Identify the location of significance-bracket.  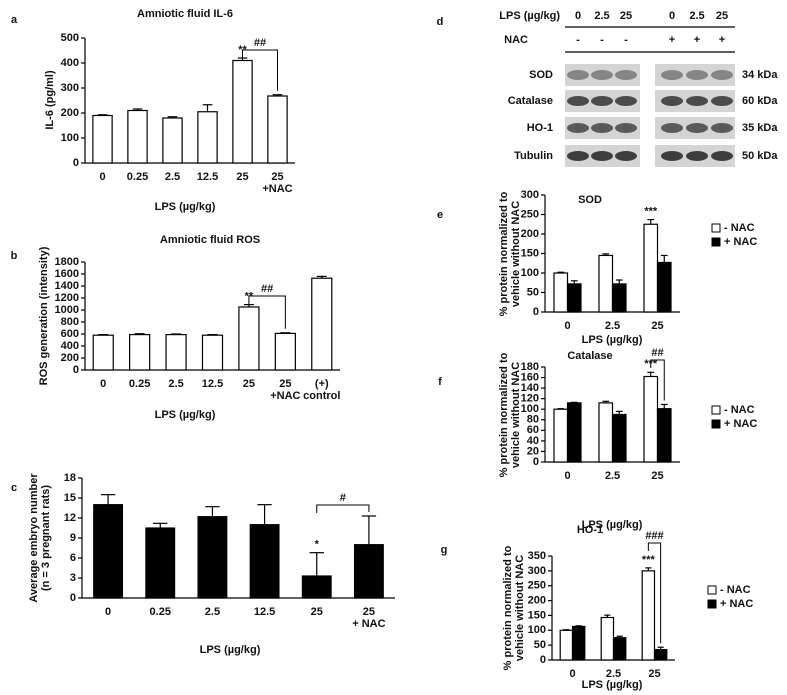
(654, 593).